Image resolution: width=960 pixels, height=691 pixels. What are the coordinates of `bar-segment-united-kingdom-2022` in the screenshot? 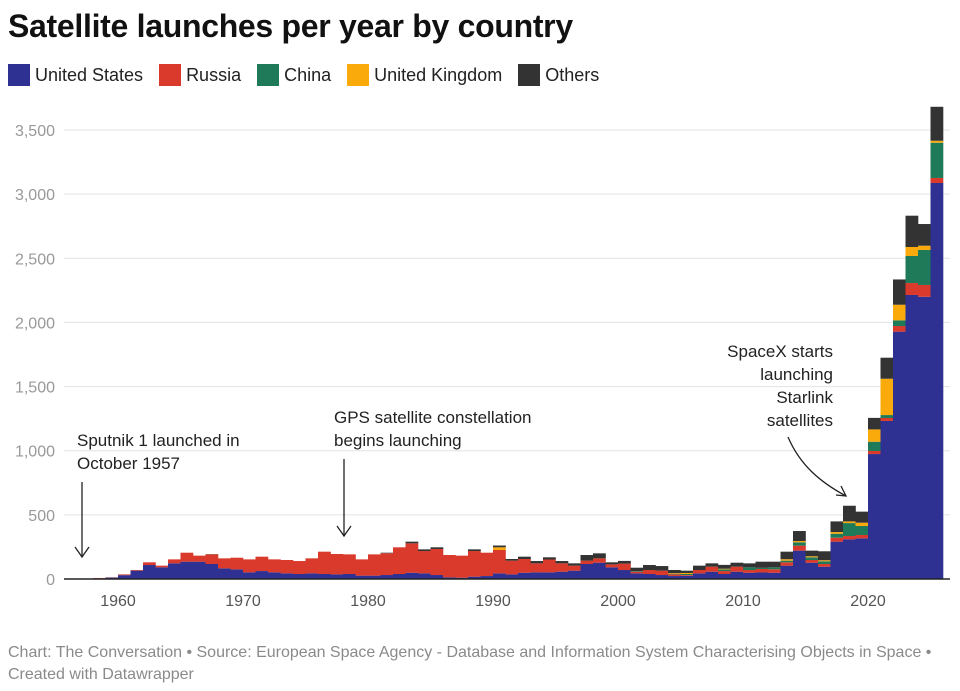 It's located at (899, 312).